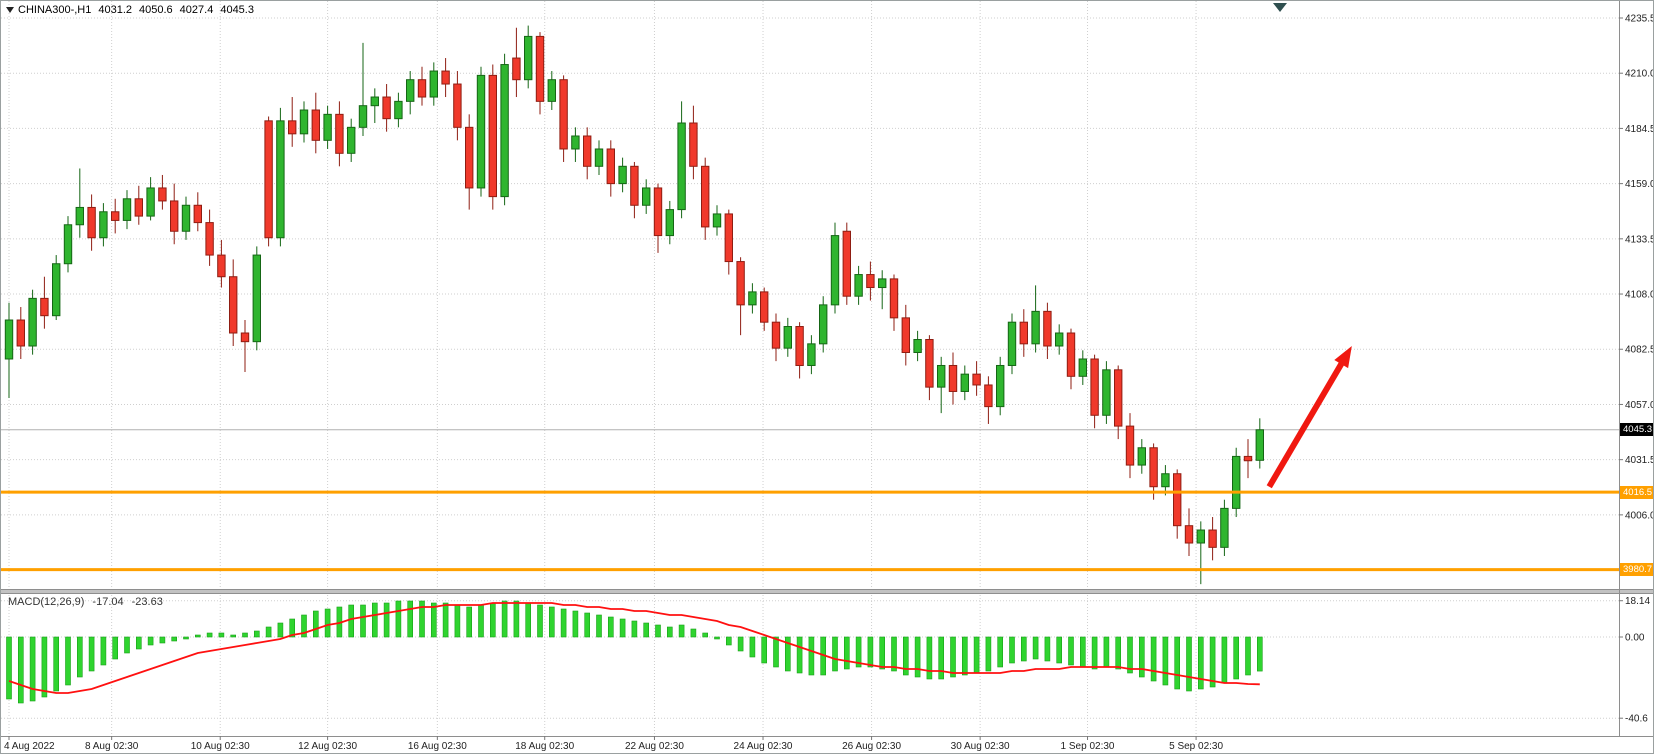 The image size is (1654, 754). Describe the element at coordinates (112, 746) in the screenshot. I see `axis-tick-label: 8 Aug 02:30` at that location.